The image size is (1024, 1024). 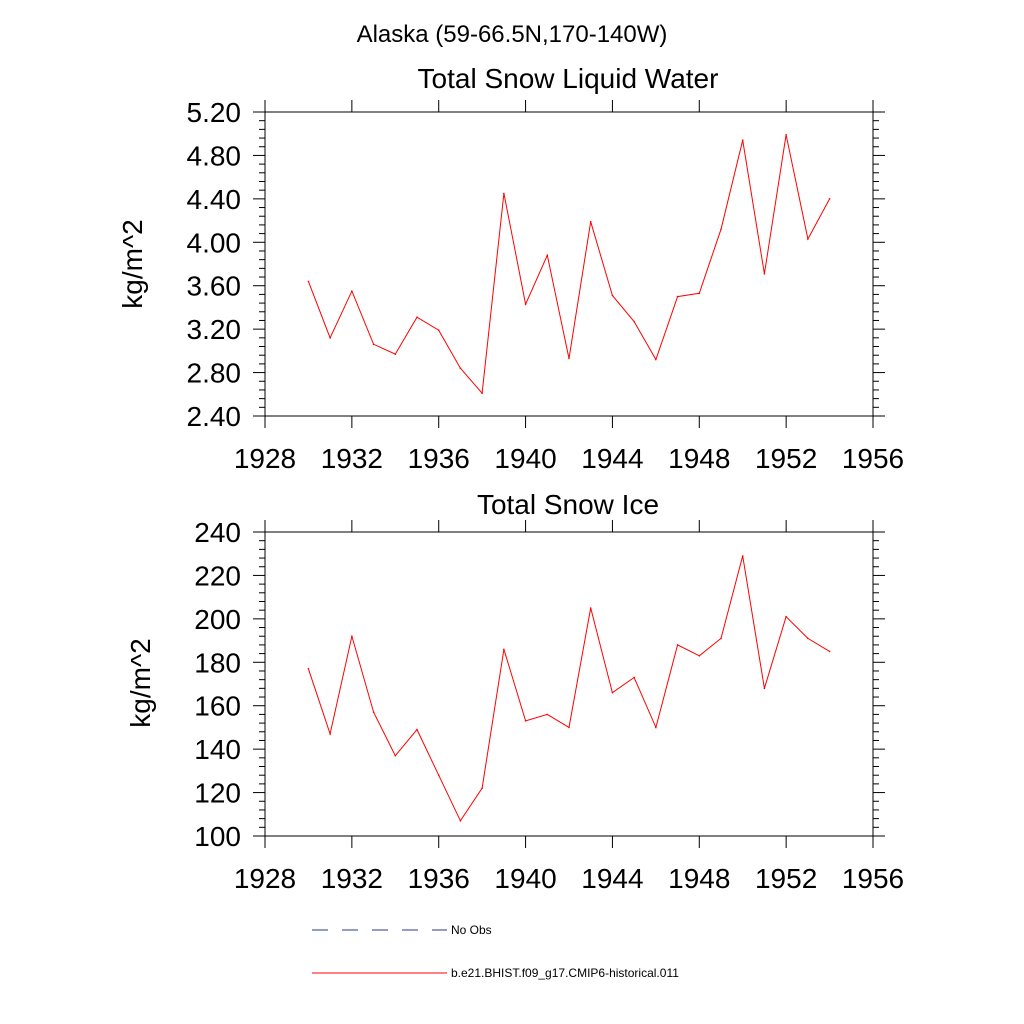 What do you see at coordinates (214, 373) in the screenshot?
I see `y-tick-label: 2.80` at bounding box center [214, 373].